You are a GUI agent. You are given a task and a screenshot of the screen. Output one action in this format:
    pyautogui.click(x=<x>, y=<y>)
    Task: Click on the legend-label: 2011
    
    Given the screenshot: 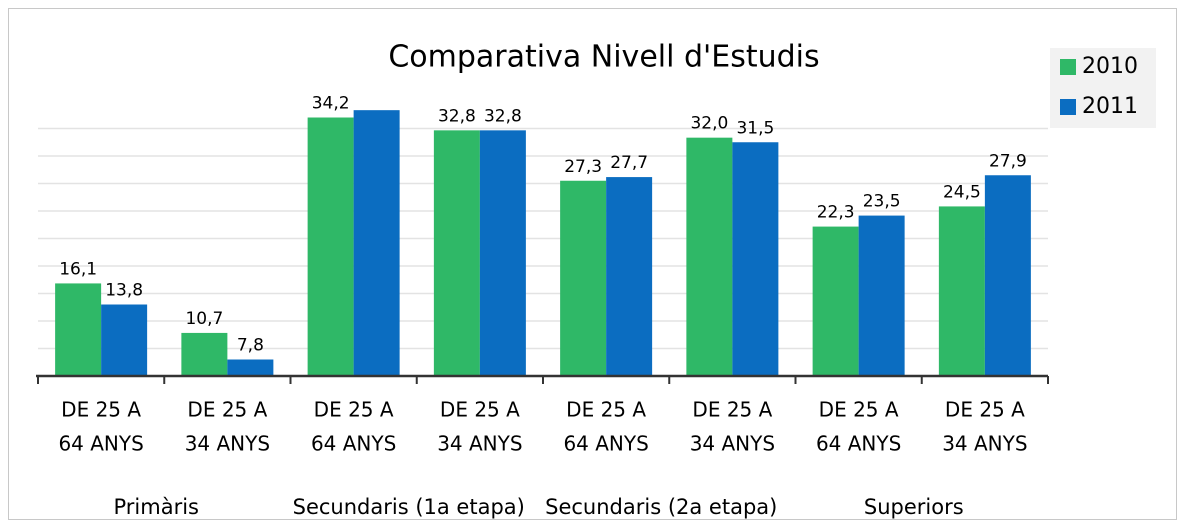 What is the action you would take?
    pyautogui.click(x=1110, y=106)
    